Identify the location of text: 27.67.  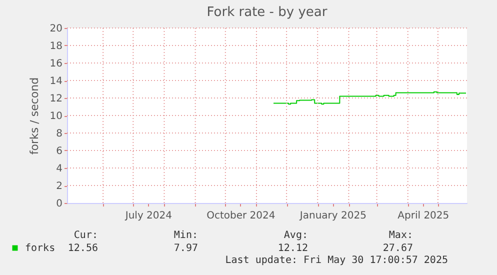
(397, 248).